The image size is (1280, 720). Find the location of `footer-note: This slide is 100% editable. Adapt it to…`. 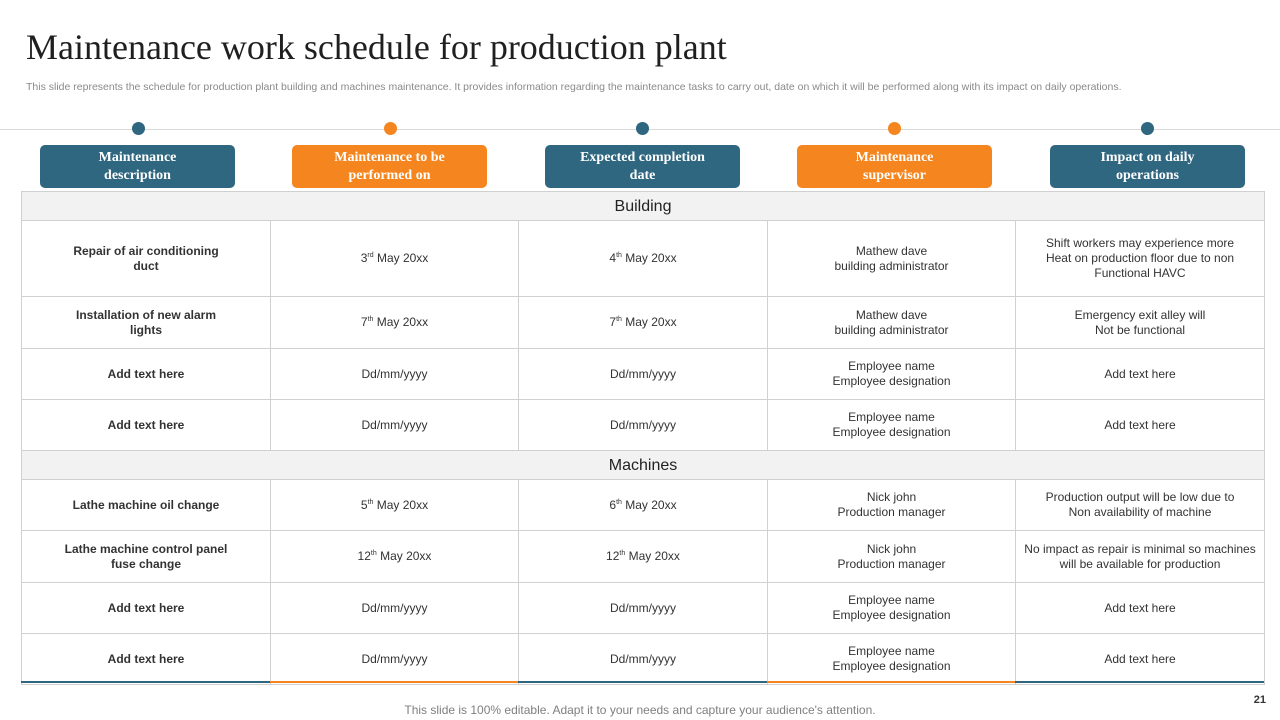

footer-note: This slide is 100% editable. Adapt it to… is located at coordinates (640, 710).